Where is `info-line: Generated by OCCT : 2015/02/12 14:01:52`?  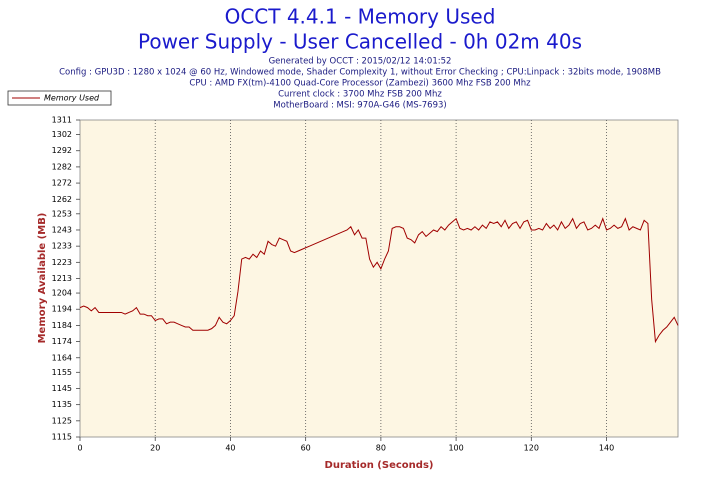
info-line: Generated by OCCT : 2015/02/12 14:01:52 is located at coordinates (360, 62).